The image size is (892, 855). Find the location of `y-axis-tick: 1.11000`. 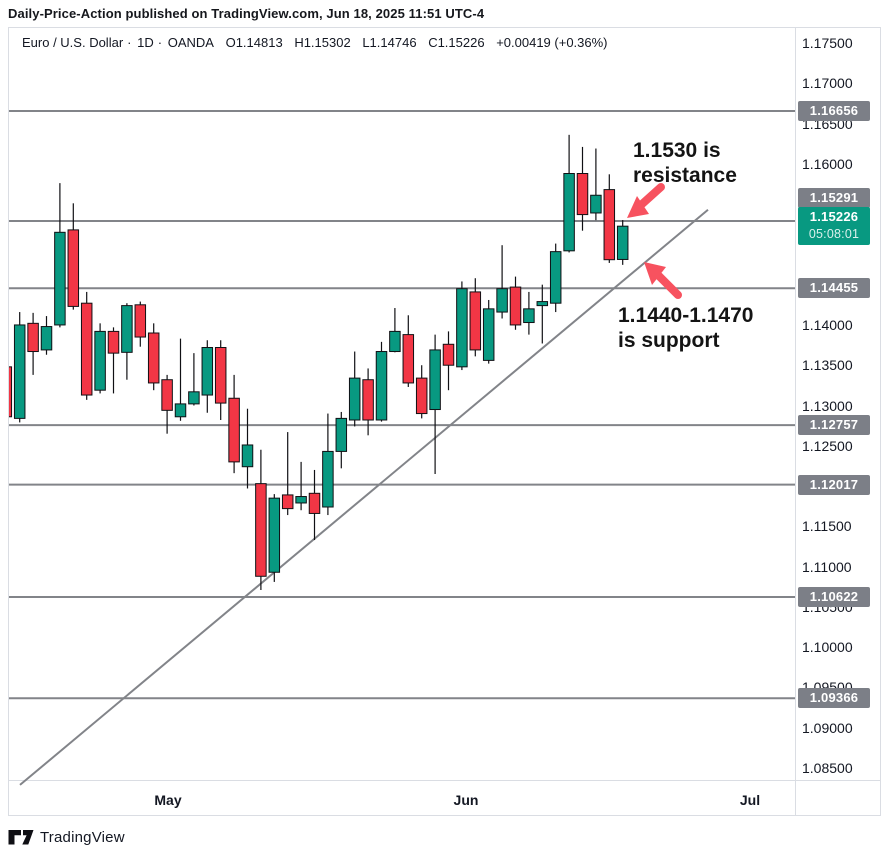

y-axis-tick: 1.11000 is located at coordinates (827, 566).